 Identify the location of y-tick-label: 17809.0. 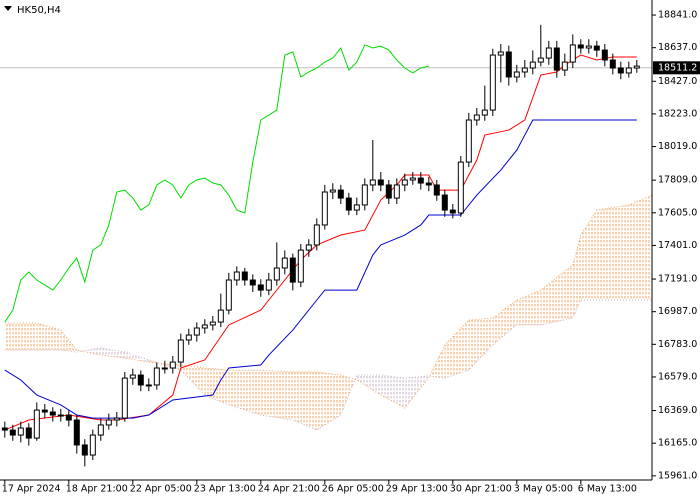
(677, 180).